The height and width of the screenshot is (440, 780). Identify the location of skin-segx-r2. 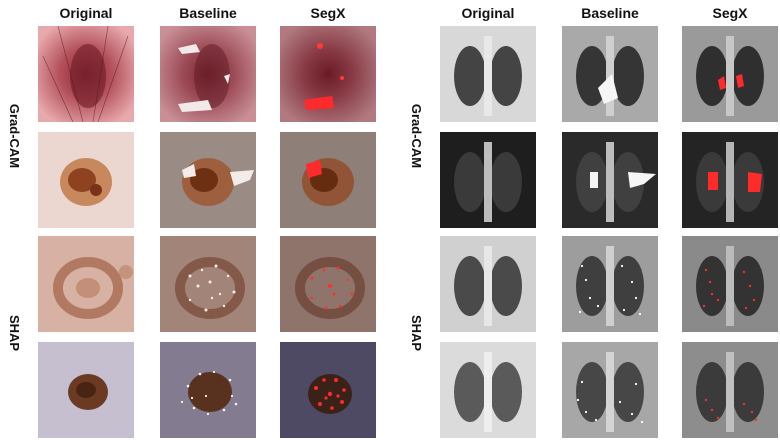
(328, 180).